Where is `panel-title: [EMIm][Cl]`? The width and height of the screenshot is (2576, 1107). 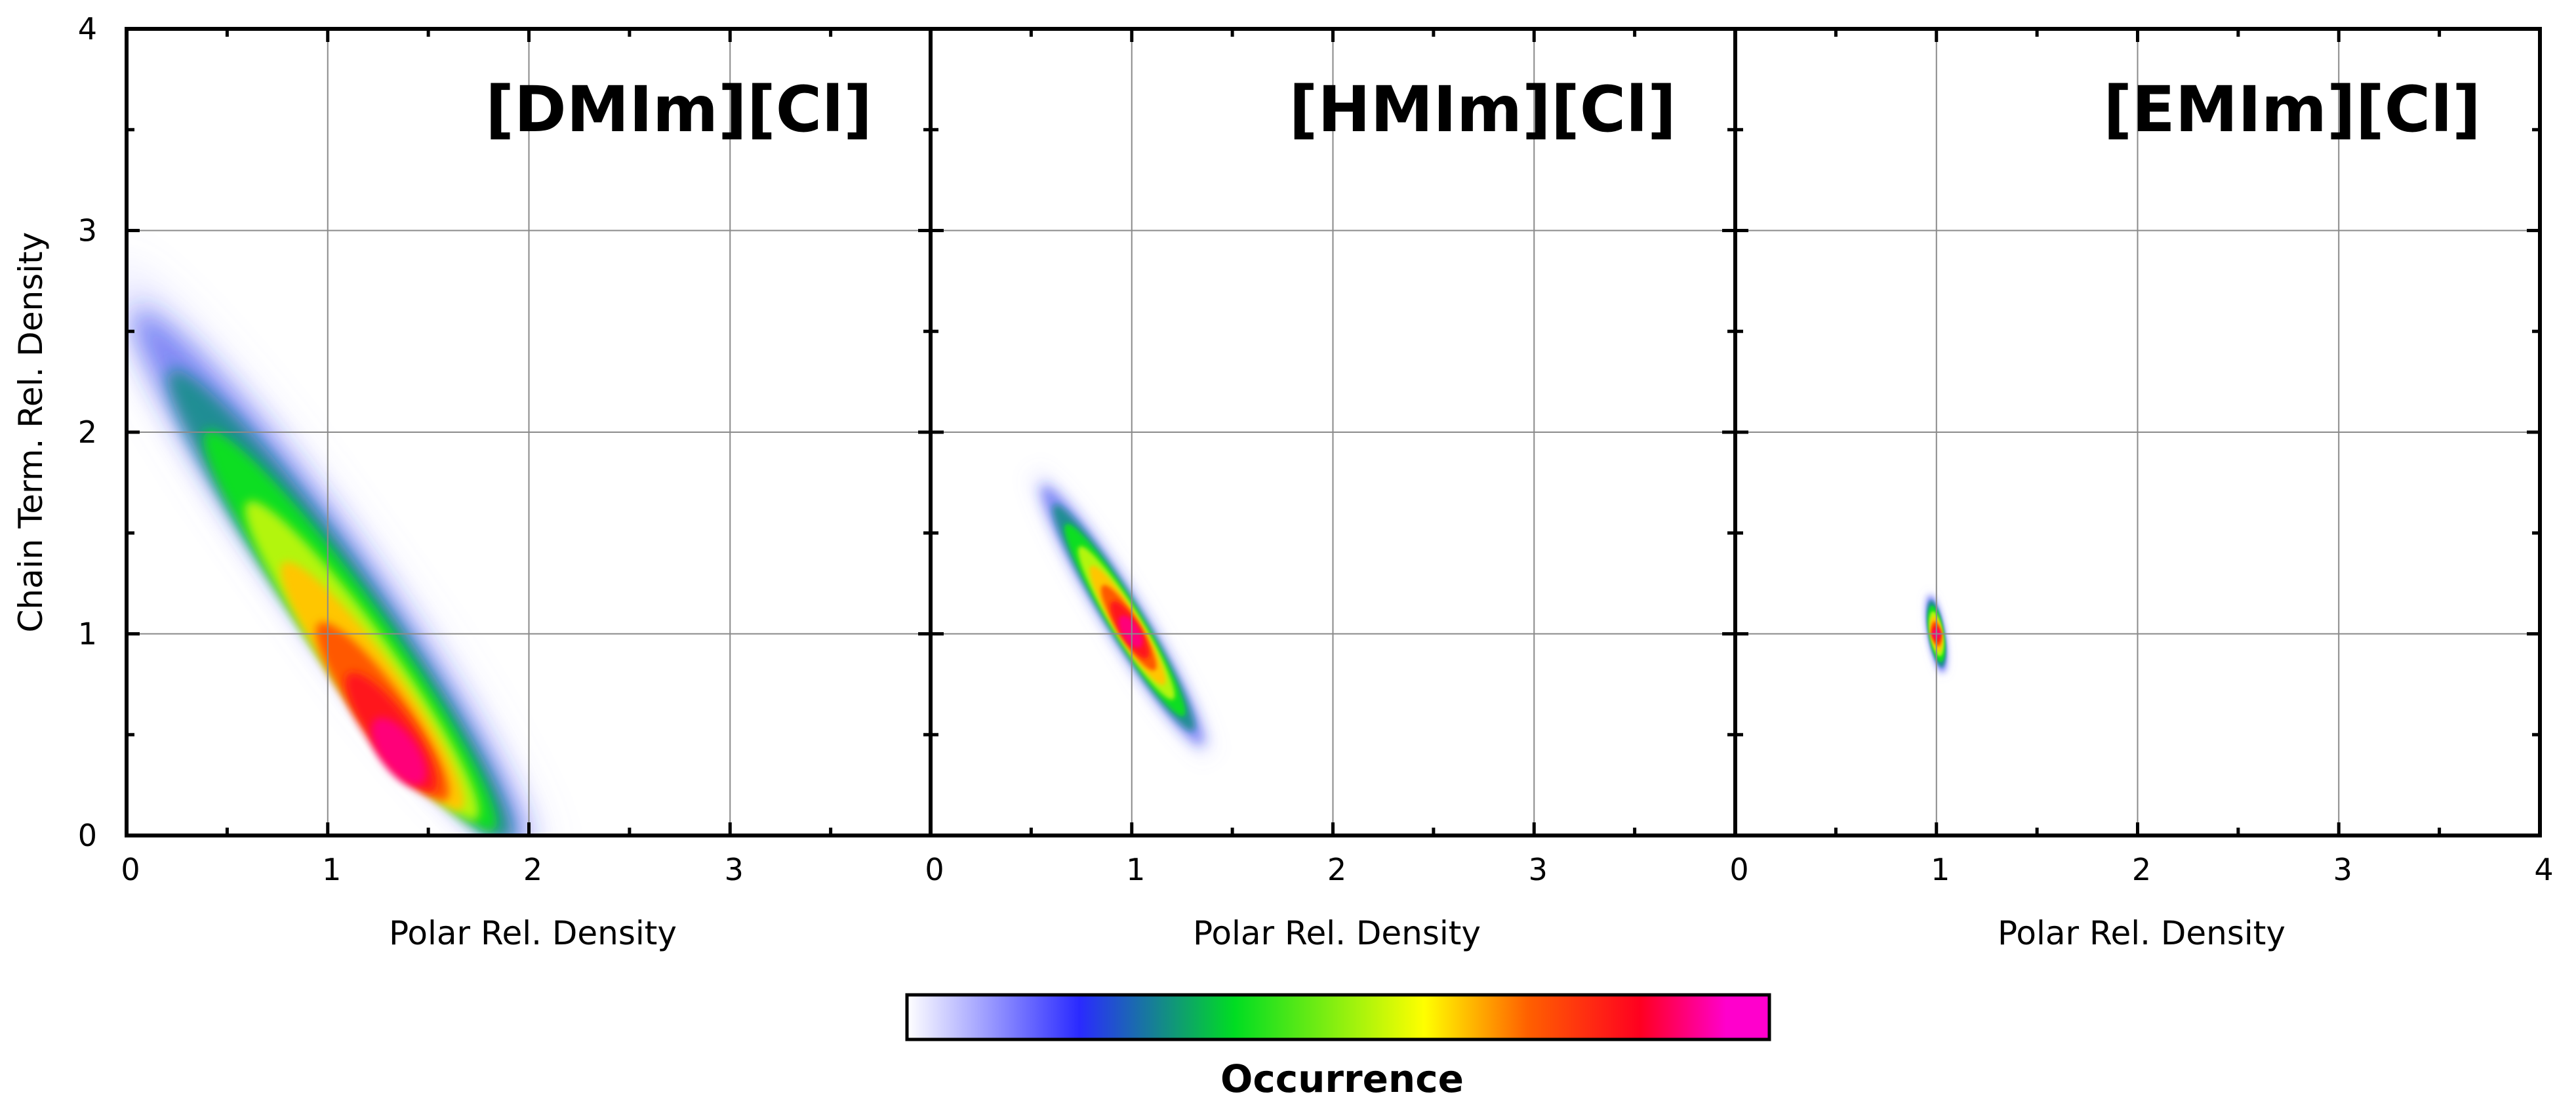
panel-title: [EMIm][Cl] is located at coordinates (2292, 109).